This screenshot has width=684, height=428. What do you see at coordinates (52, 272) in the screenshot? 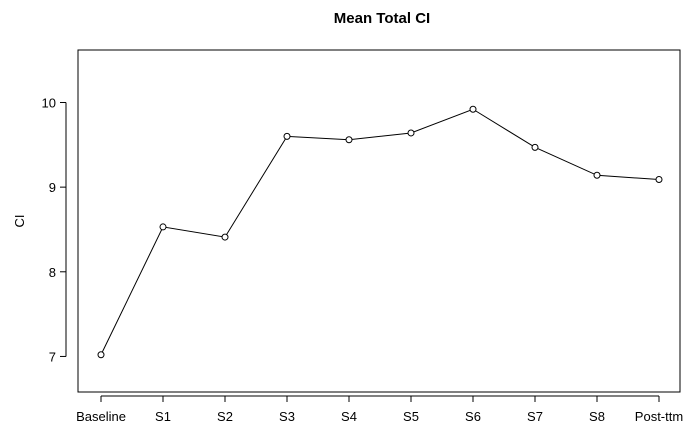
I see `y-tick-label: 8` at bounding box center [52, 272].